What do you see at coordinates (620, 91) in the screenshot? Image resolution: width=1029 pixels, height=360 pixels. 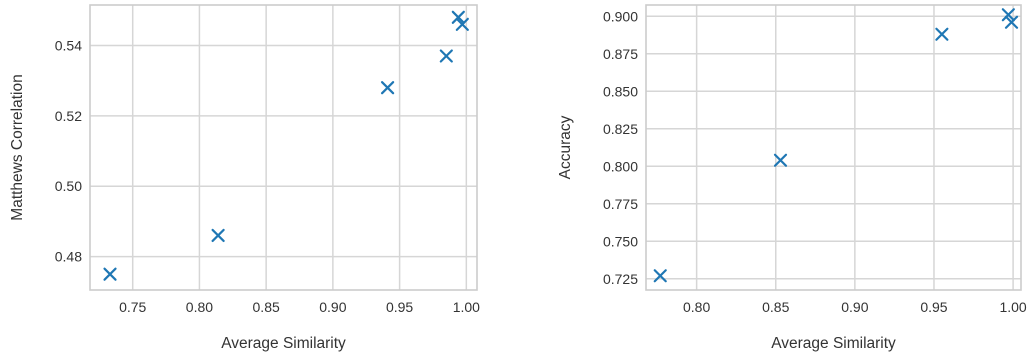 I see `y-tick-label: 0.850` at bounding box center [620, 91].